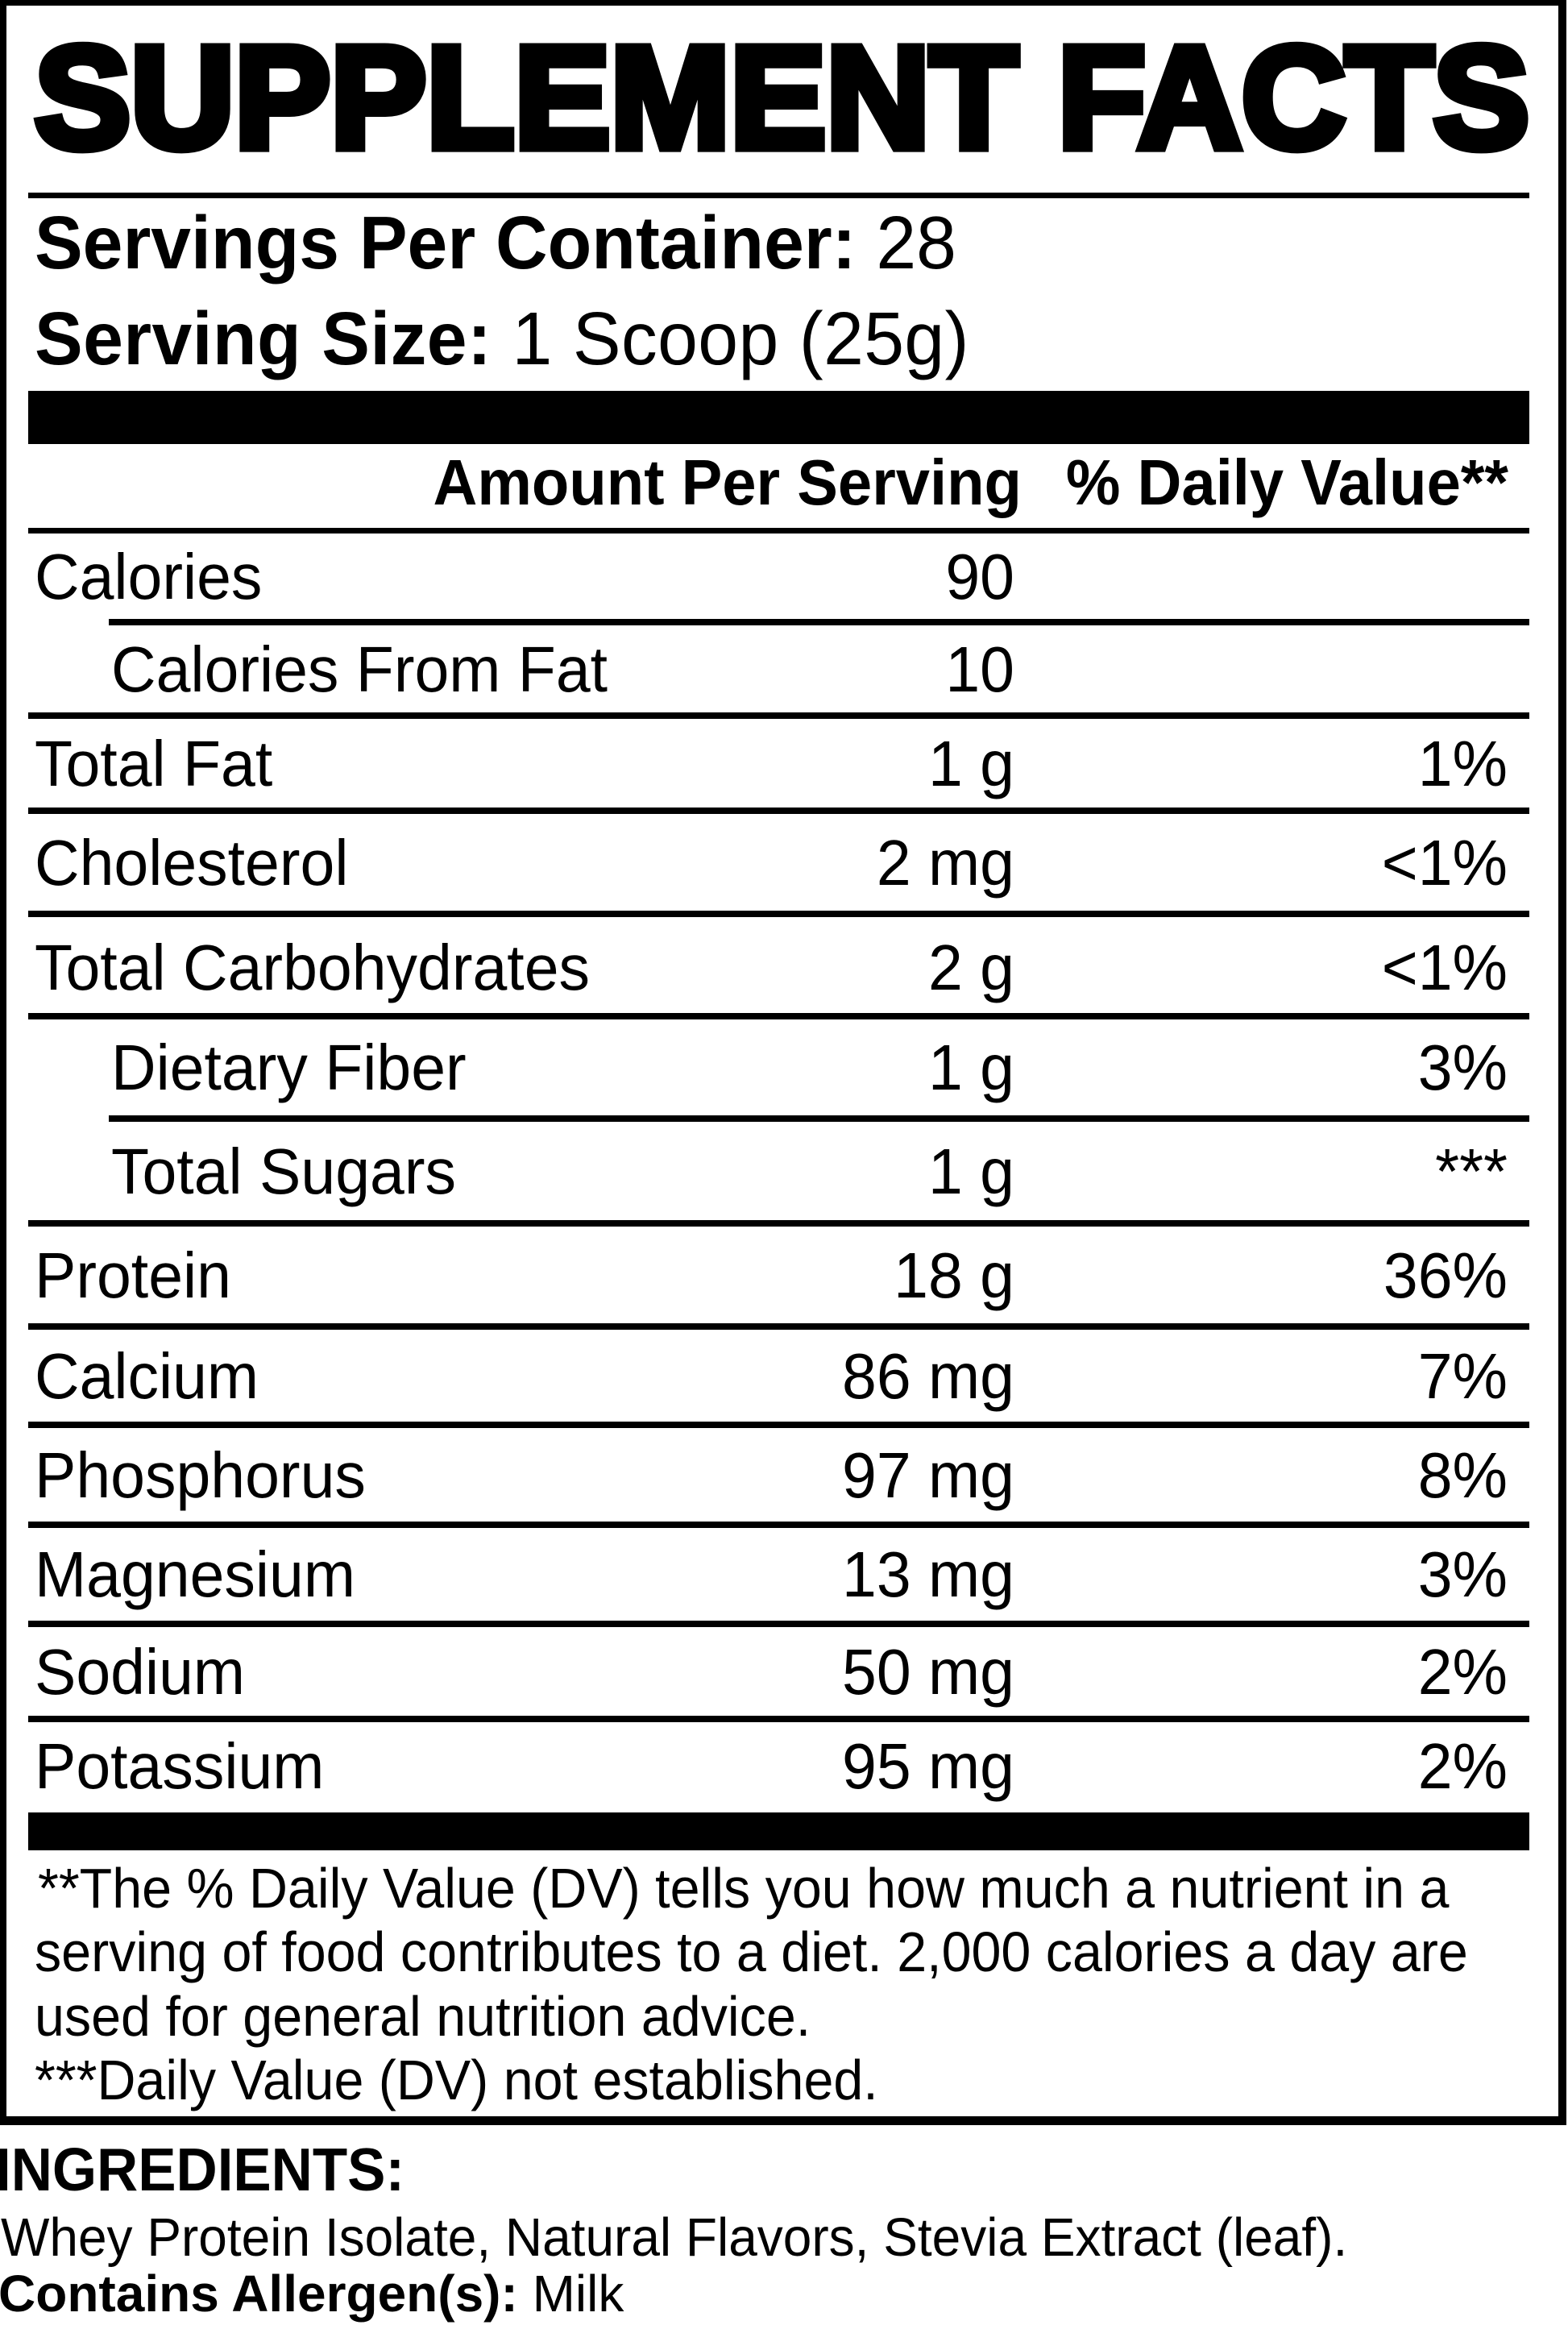  I want to click on svg-text: 2 mg, so click(945, 863).